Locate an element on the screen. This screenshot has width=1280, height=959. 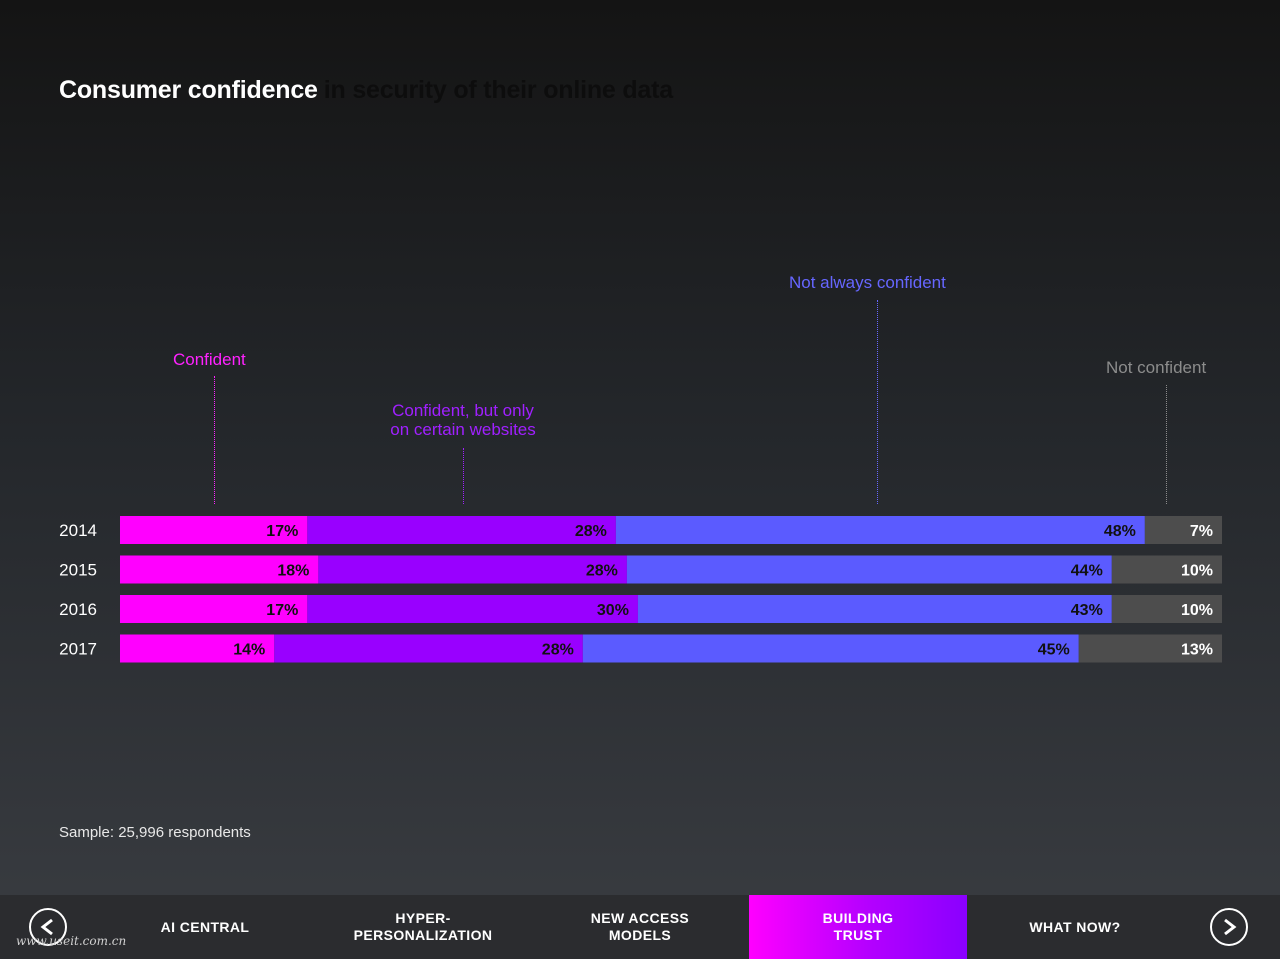
leader-not-always is located at coordinates (877, 402).